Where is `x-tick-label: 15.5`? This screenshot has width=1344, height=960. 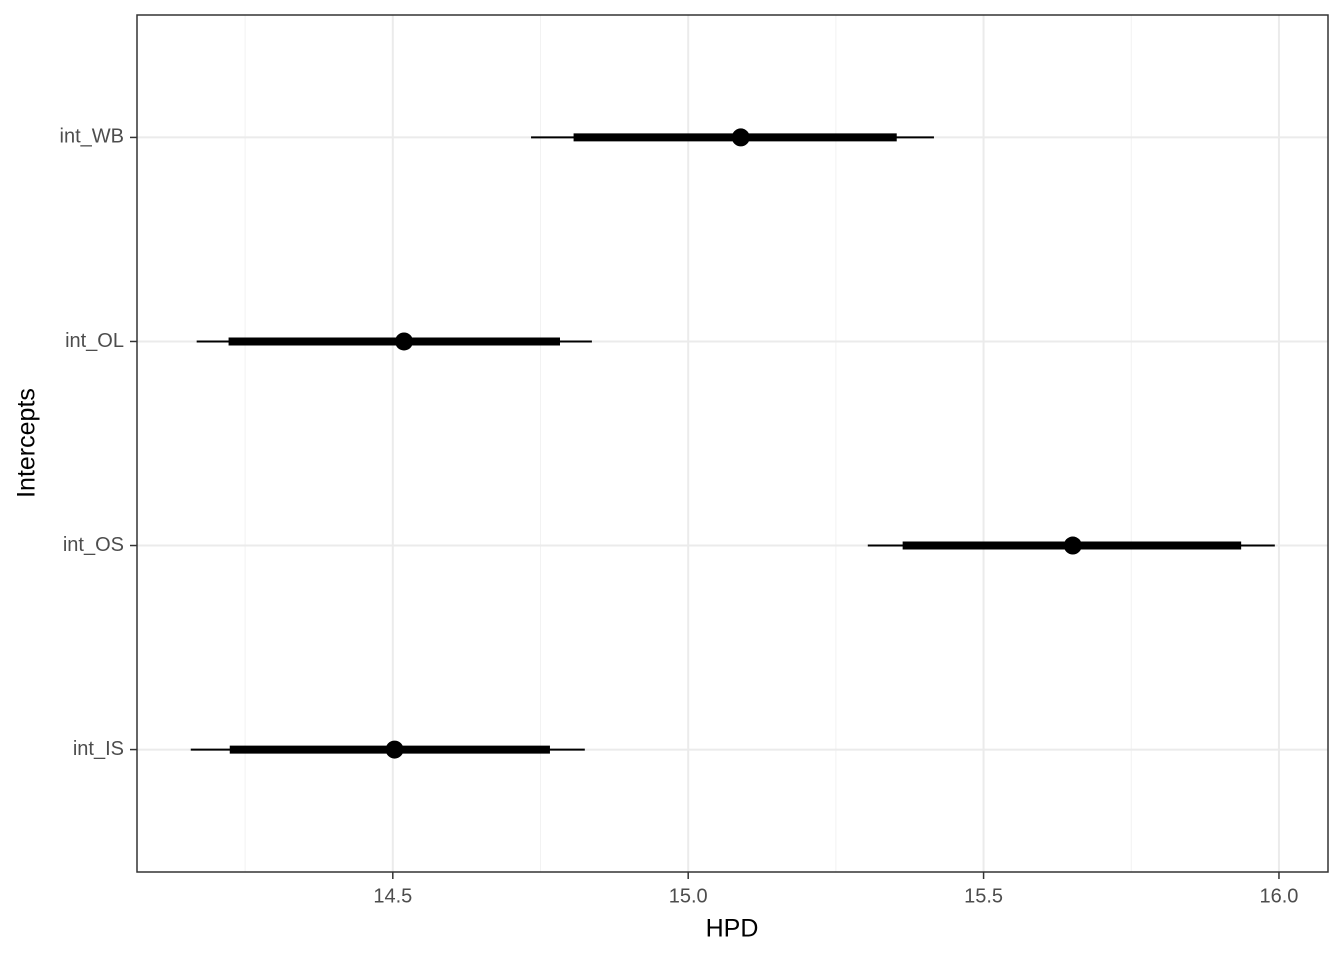 x-tick-label: 15.5 is located at coordinates (983, 896).